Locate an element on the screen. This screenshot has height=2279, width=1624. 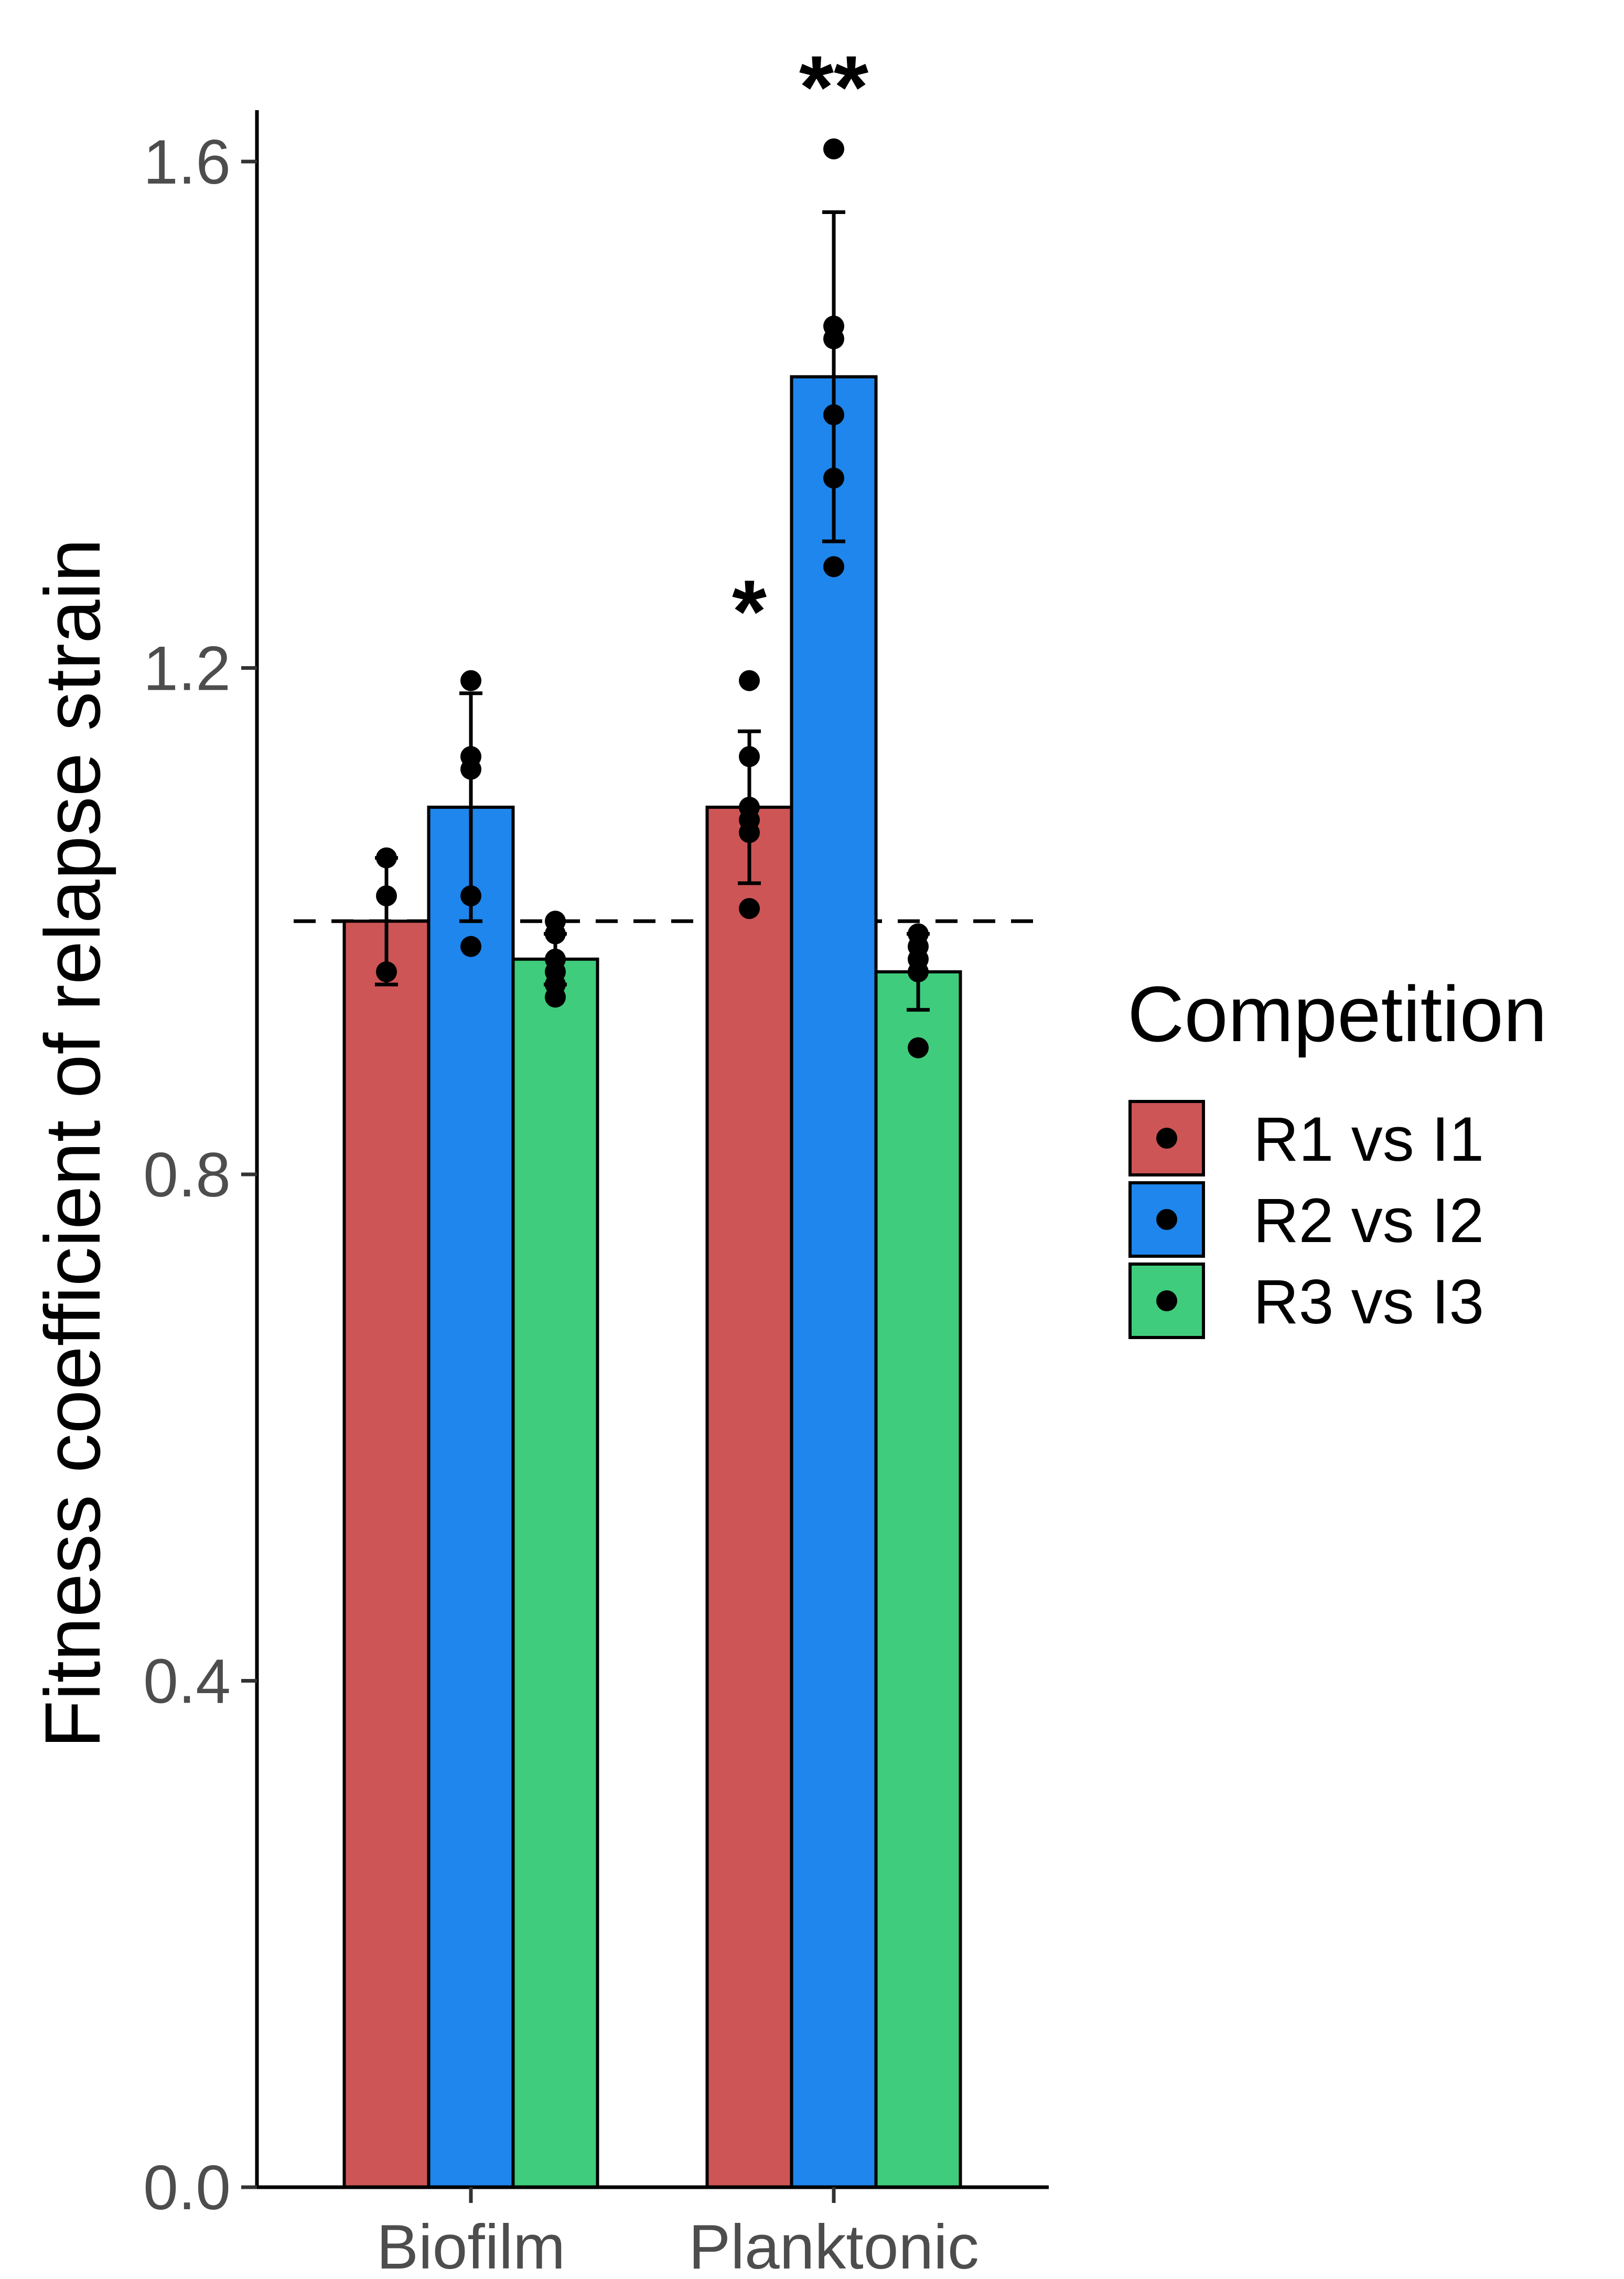
legend-label: R2 vs I2 is located at coordinates (1368, 1220).